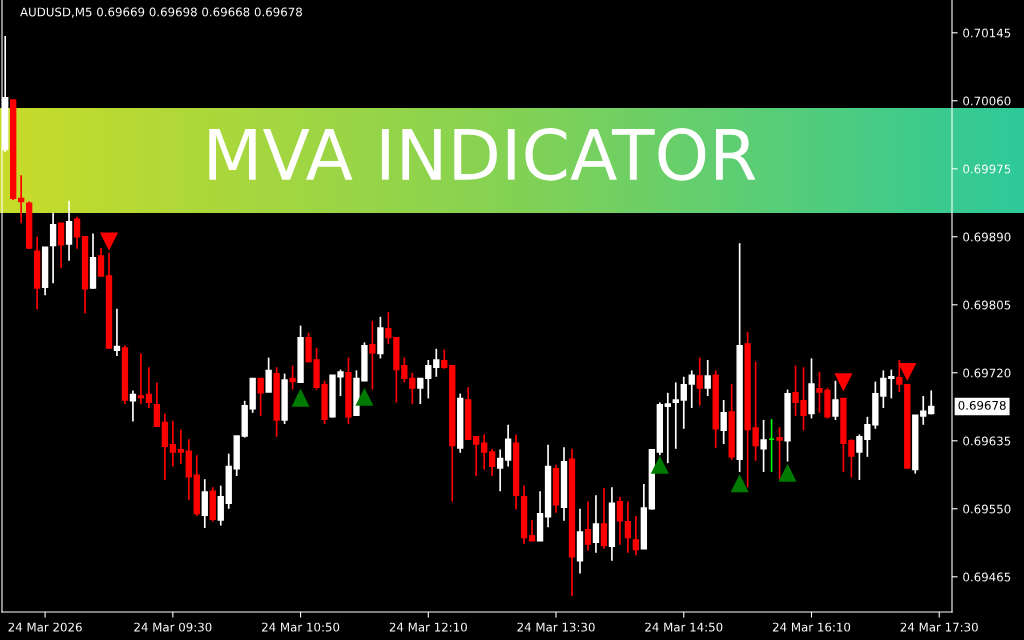 This screenshot has height=640, width=1024. What do you see at coordinates (987, 441) in the screenshot?
I see `y-tick-label: 0.69635` at bounding box center [987, 441].